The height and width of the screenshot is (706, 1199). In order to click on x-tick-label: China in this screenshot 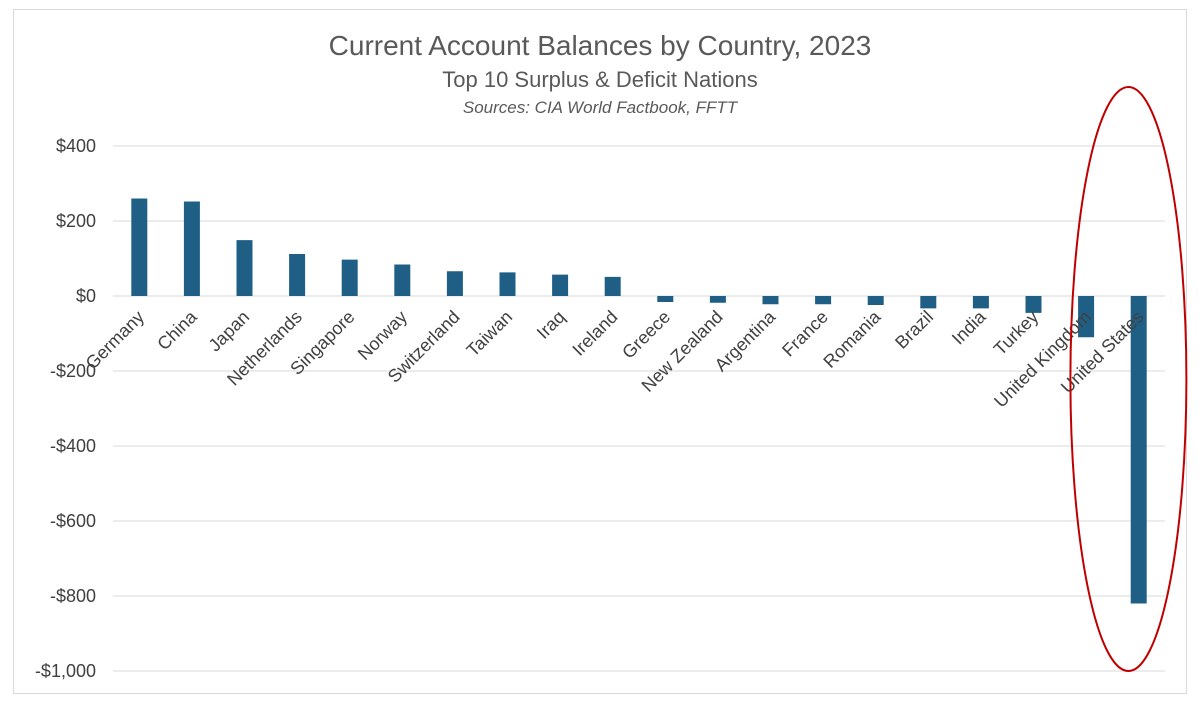, I will do `click(177, 330)`.